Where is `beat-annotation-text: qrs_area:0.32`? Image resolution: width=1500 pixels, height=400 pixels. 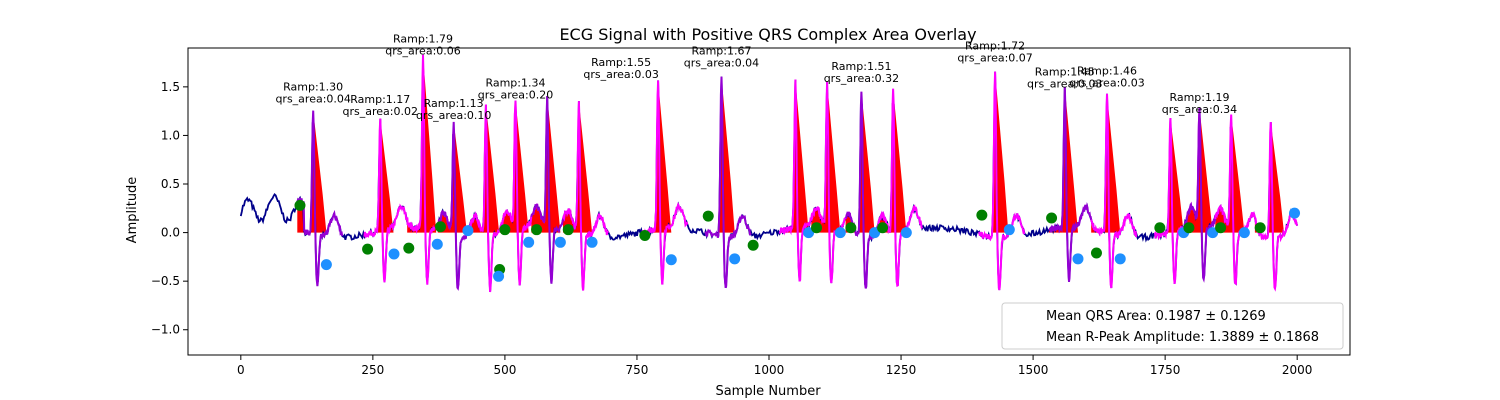
beat-annotation-text: qrs_area:0.32 is located at coordinates (861, 78).